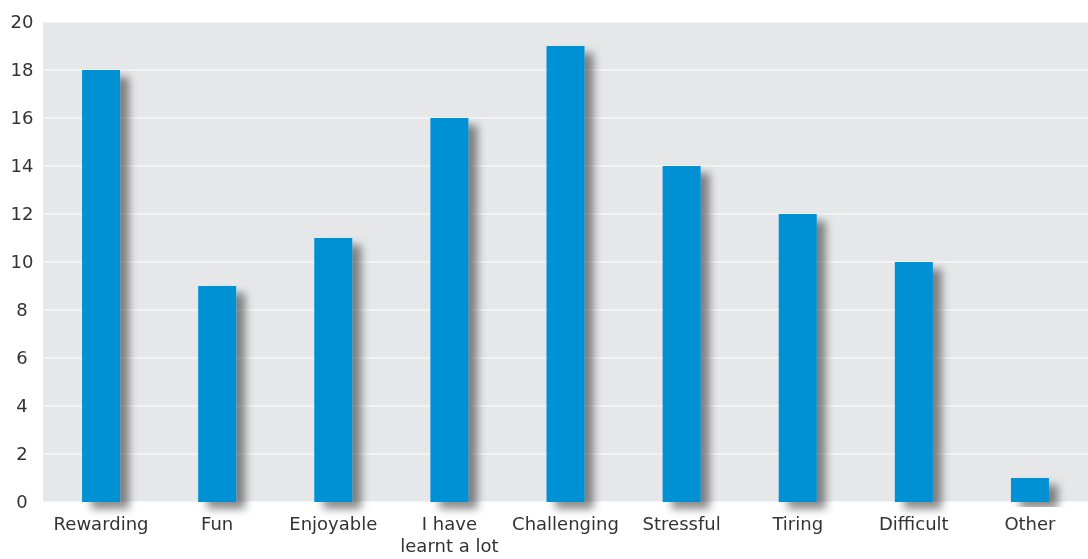  What do you see at coordinates (22, 406) in the screenshot?
I see `y-tick-label: 4` at bounding box center [22, 406].